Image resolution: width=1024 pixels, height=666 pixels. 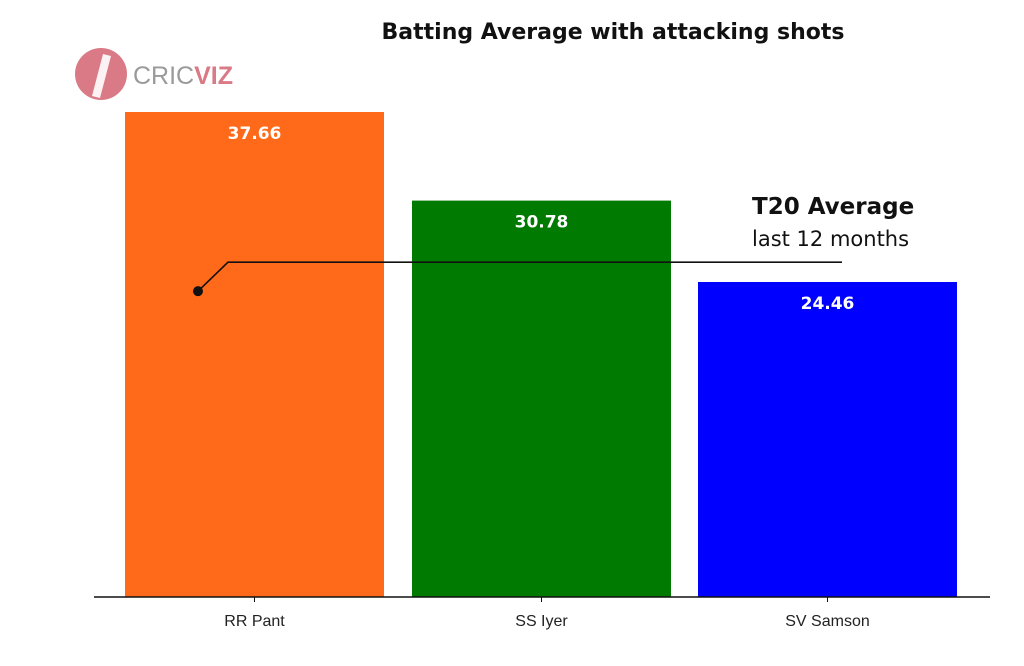 What do you see at coordinates (828, 304) in the screenshot?
I see `bar-value-label: 24.46` at bounding box center [828, 304].